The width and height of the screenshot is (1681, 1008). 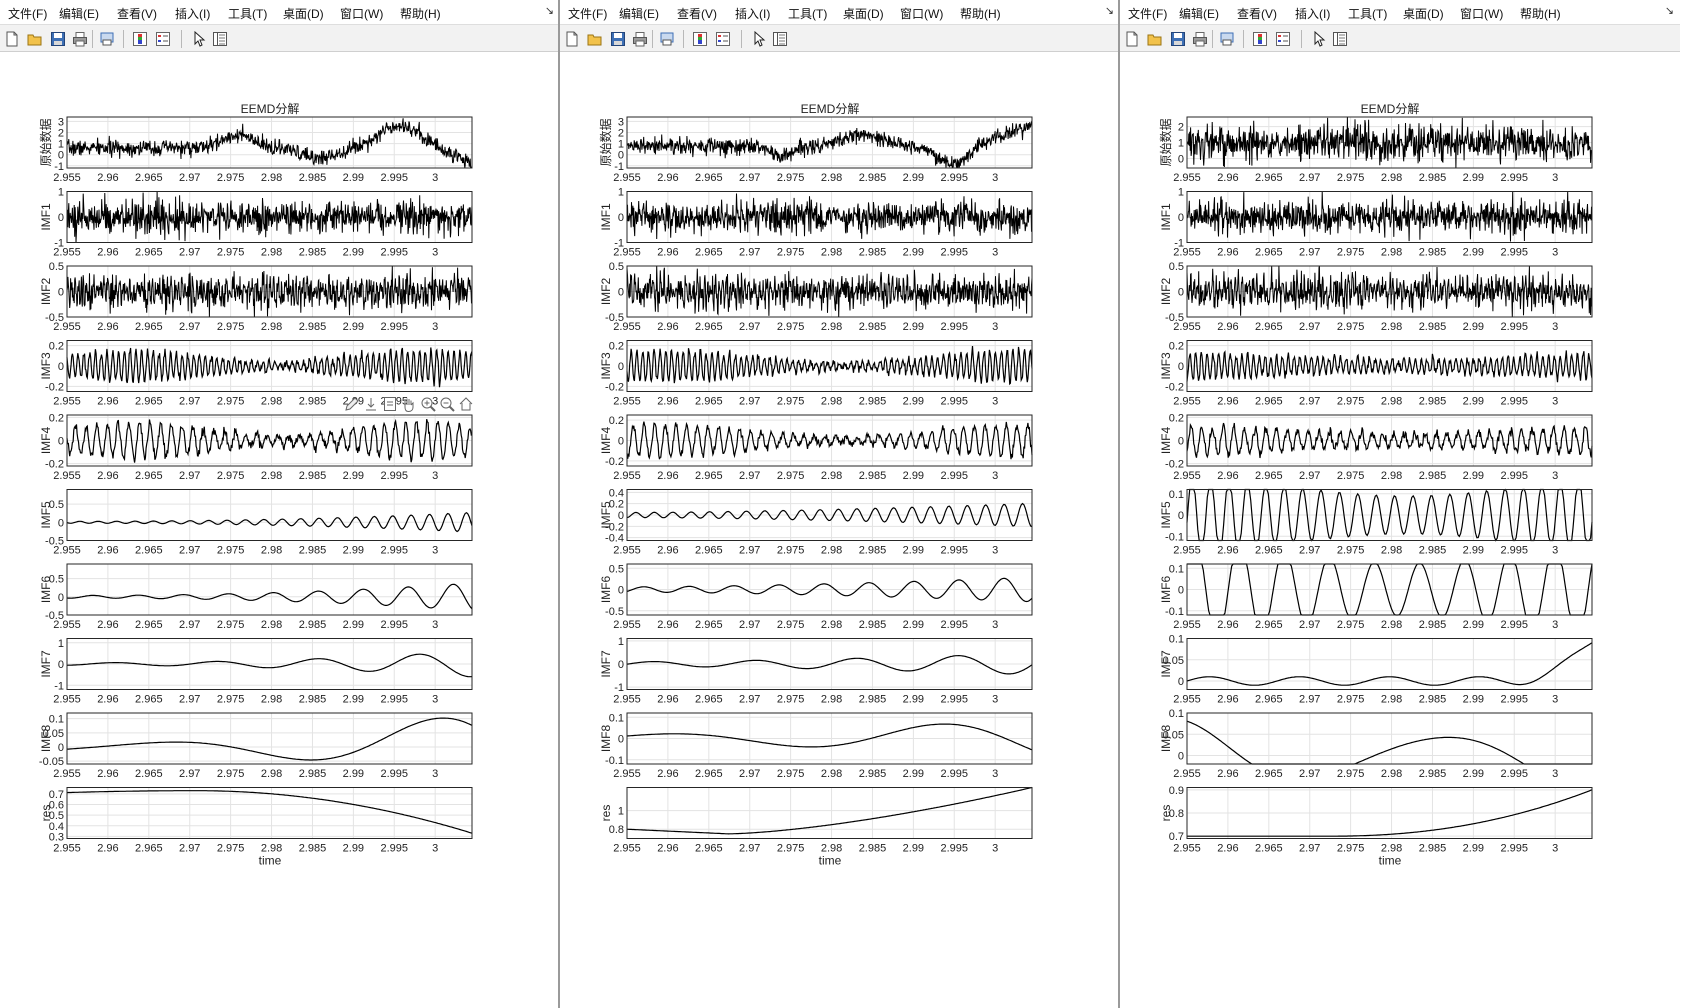 I want to click on zoom-out-icon, so click(x=447, y=404).